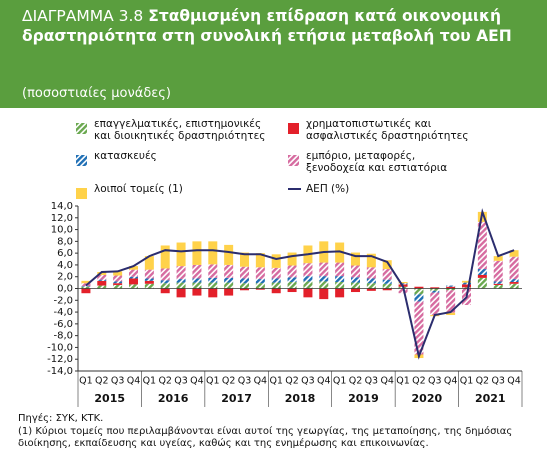 The height and width of the screenshot is (462, 547). I want to click on y-tick-label: 14,0, so click(62, 206).